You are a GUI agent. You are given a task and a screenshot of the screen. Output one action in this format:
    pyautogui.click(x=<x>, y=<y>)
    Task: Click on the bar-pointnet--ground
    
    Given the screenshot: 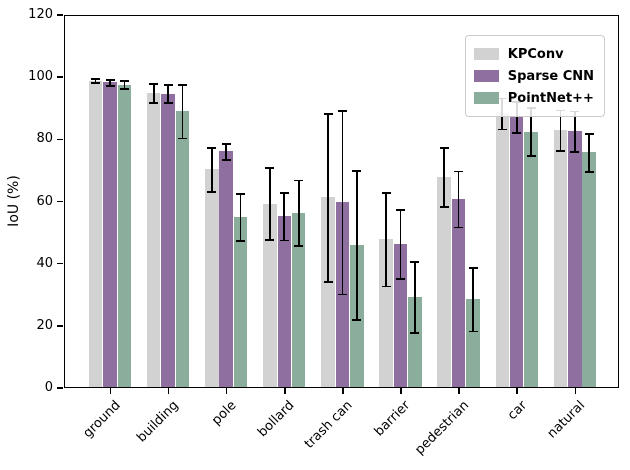 What is the action you would take?
    pyautogui.click(x=124, y=235)
    